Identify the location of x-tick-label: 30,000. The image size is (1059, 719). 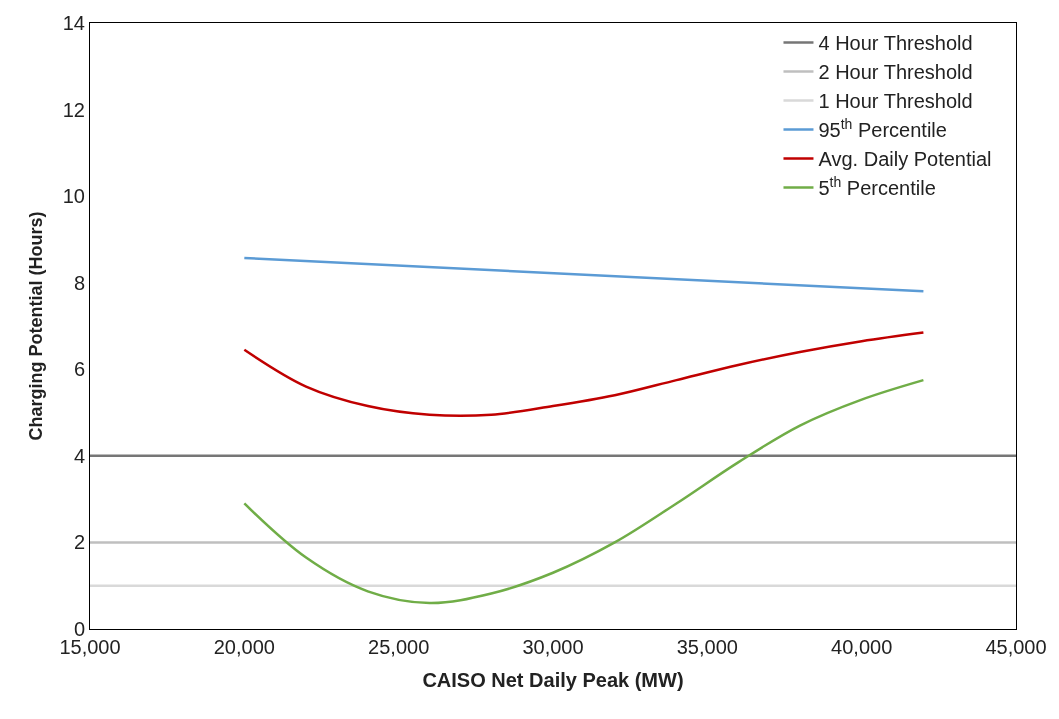
(553, 647).